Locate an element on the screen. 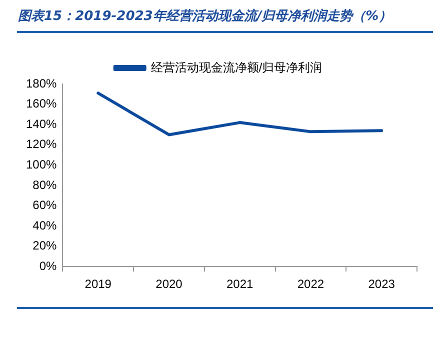 This screenshot has height=339, width=445. y-tick-label: 40% is located at coordinates (45, 225).